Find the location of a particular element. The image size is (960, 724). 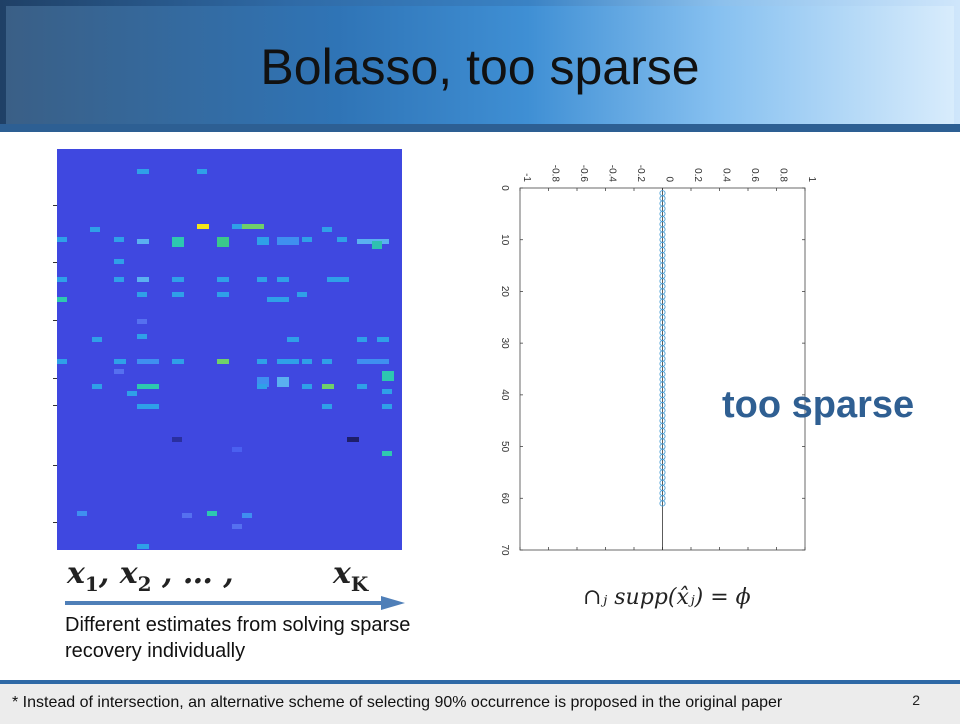

xk-subscript: K is located at coordinates (359, 584).